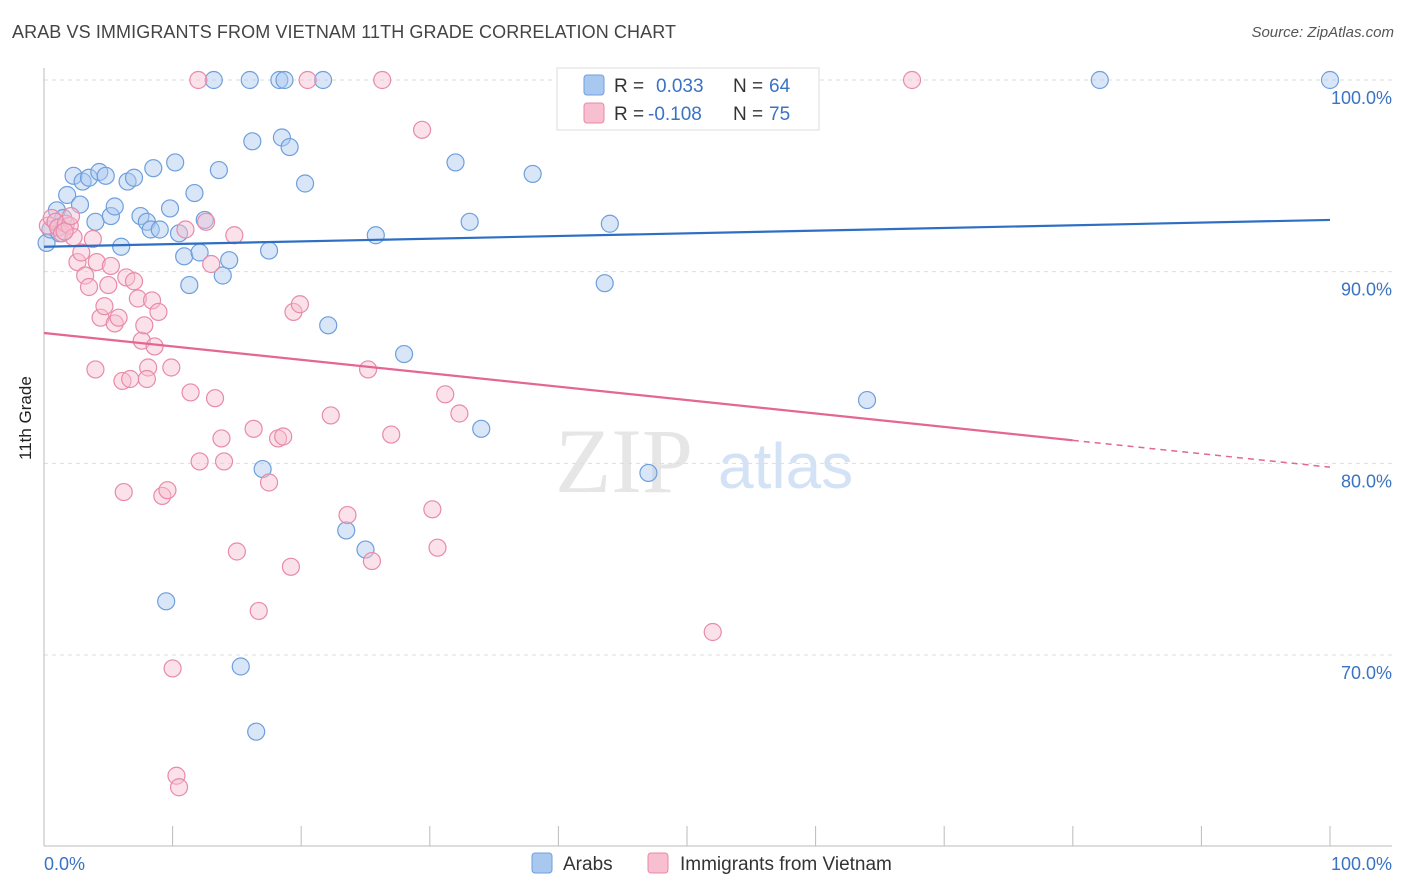 The image size is (1406, 892). Describe the element at coordinates (680, 86) in the screenshot. I see `legend-r-value-arabs: 0.033` at that location.